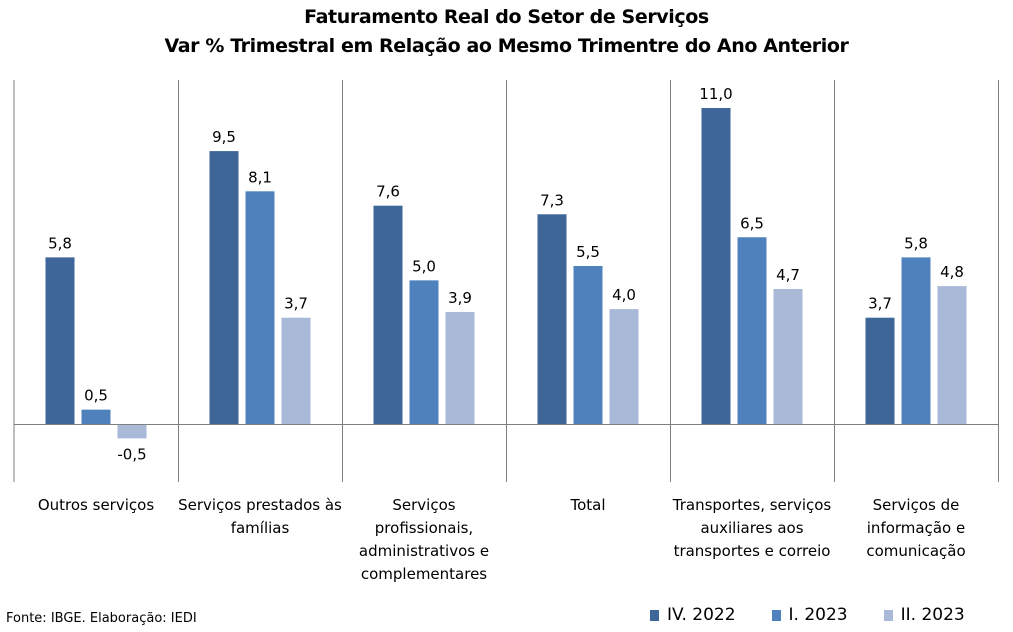 The width and height of the screenshot is (1013, 632). I want to click on legend: IV. 2022 I. 2023 II. 2023, so click(807, 615).